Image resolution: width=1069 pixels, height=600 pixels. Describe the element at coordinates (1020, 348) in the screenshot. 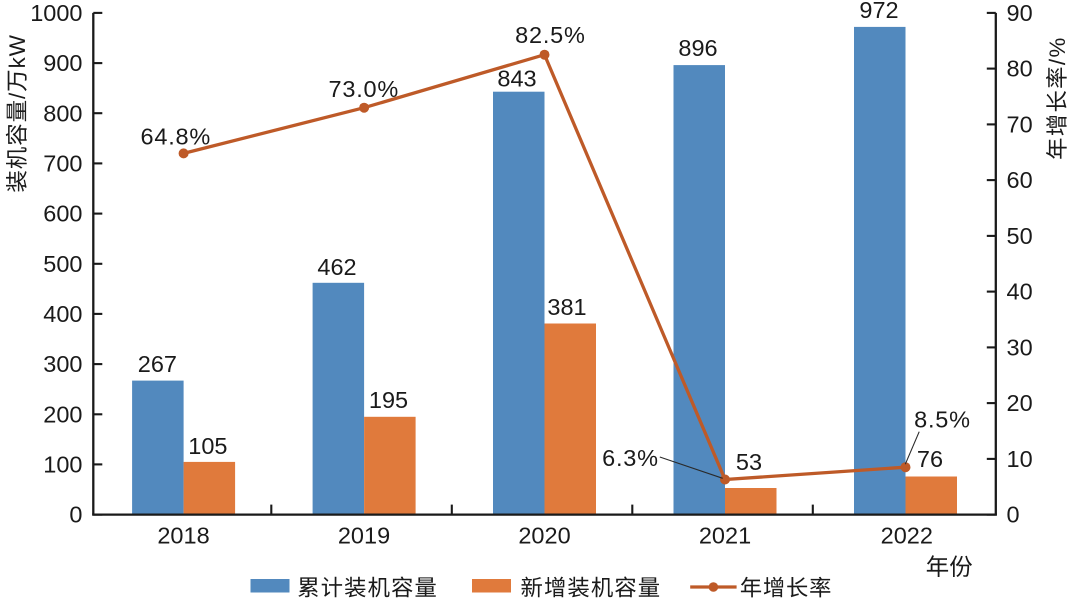

I see `svg-text: 30` at that location.